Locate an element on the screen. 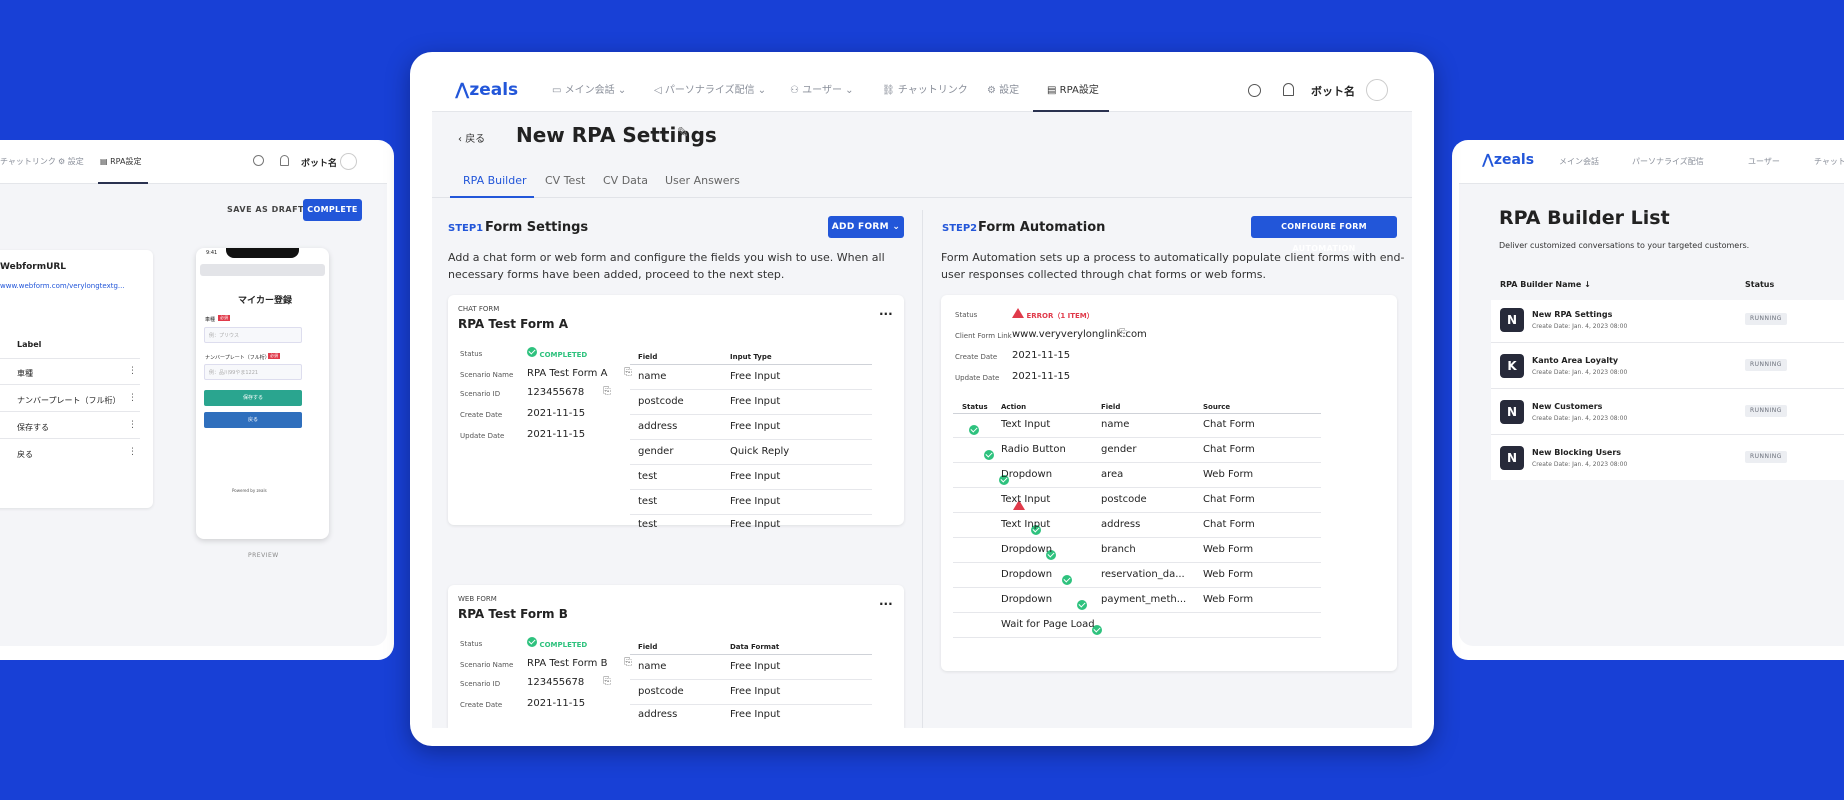 The image size is (1844, 800). label-row: 保存する is located at coordinates (33, 427).